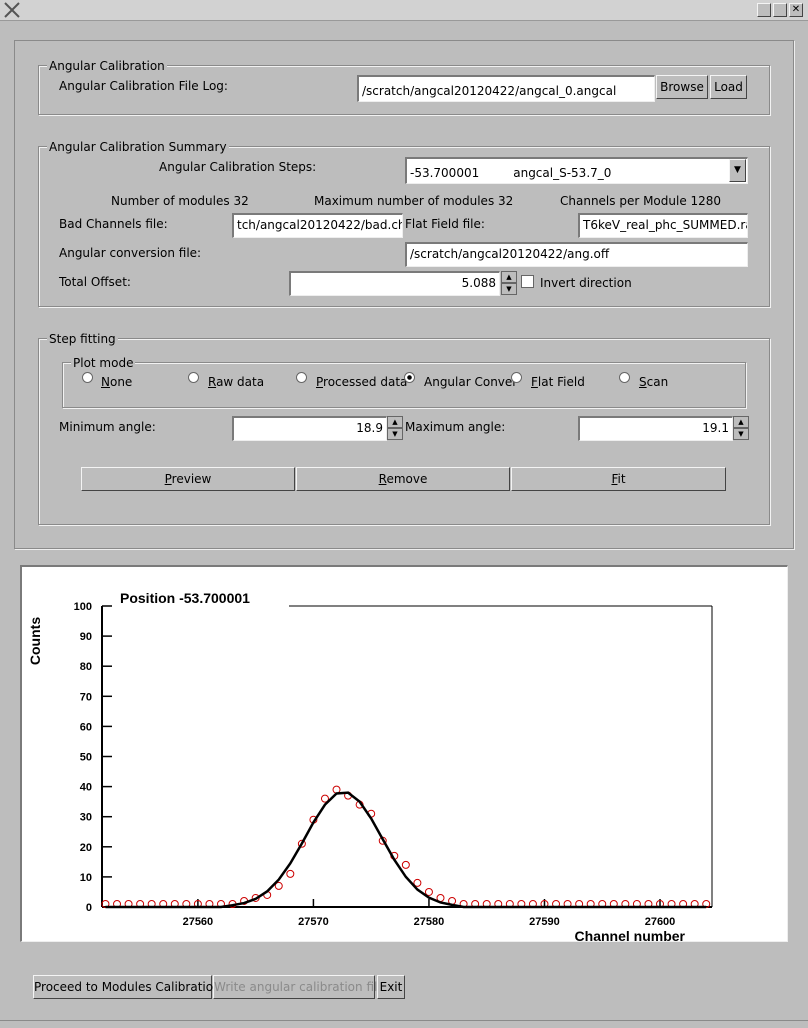 Image resolution: width=808 pixels, height=1028 pixels. Describe the element at coordinates (86, 848) in the screenshot. I see `y-tick-label: 20` at that location.